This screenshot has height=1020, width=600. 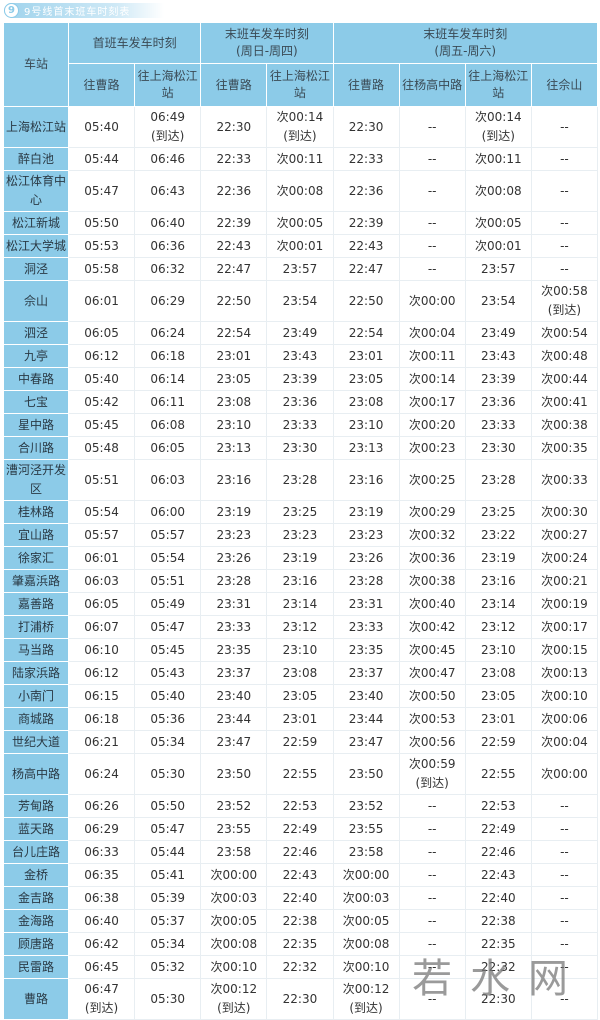 I want to click on time-cell: 次00:29, so click(x=432, y=512).